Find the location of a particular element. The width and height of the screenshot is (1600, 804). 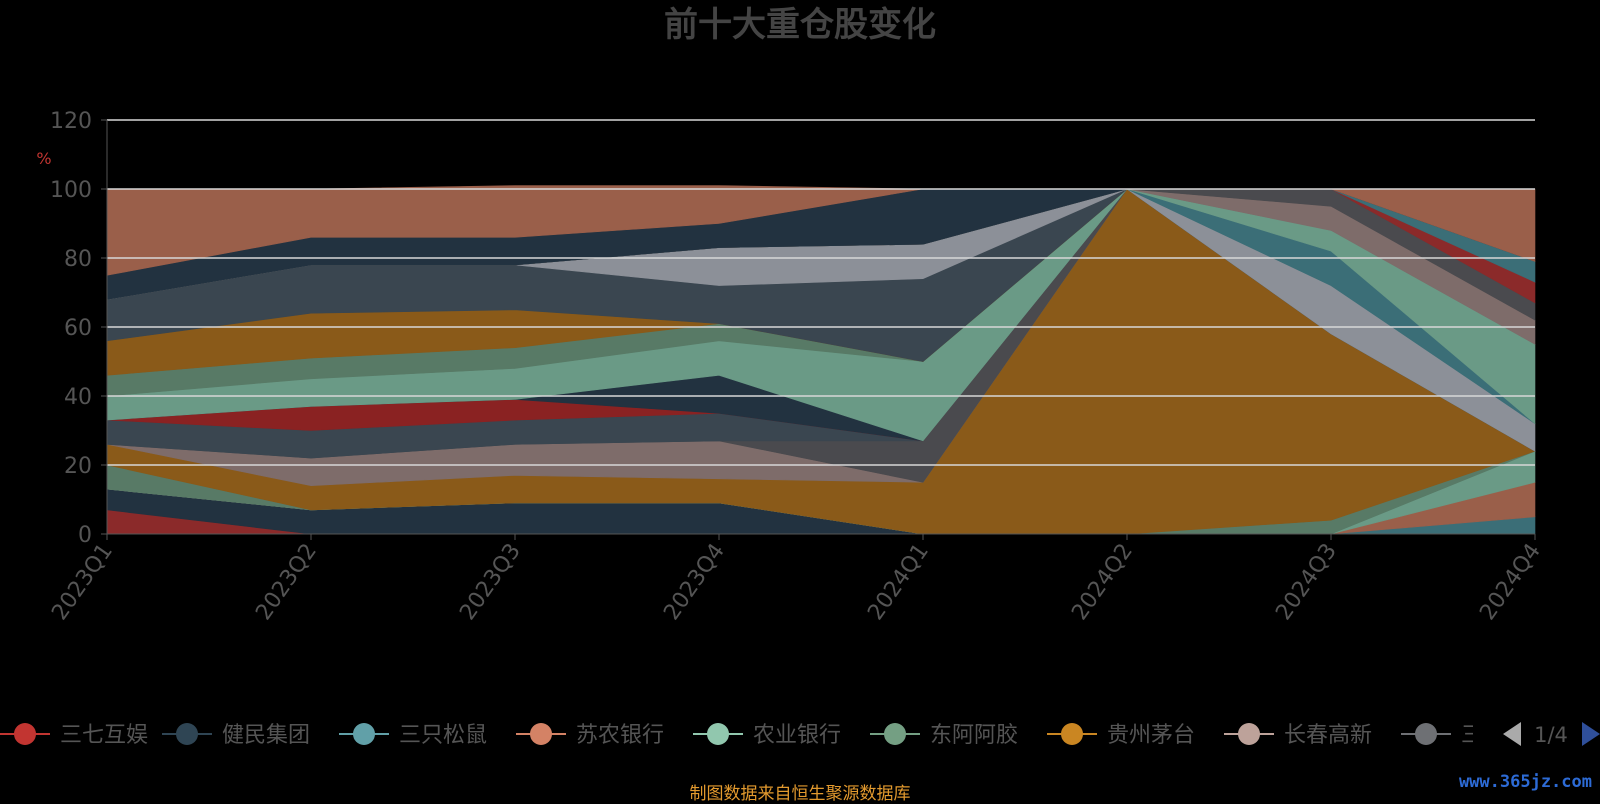

chart-title: 前十大重仓股变化 is located at coordinates (800, 25).